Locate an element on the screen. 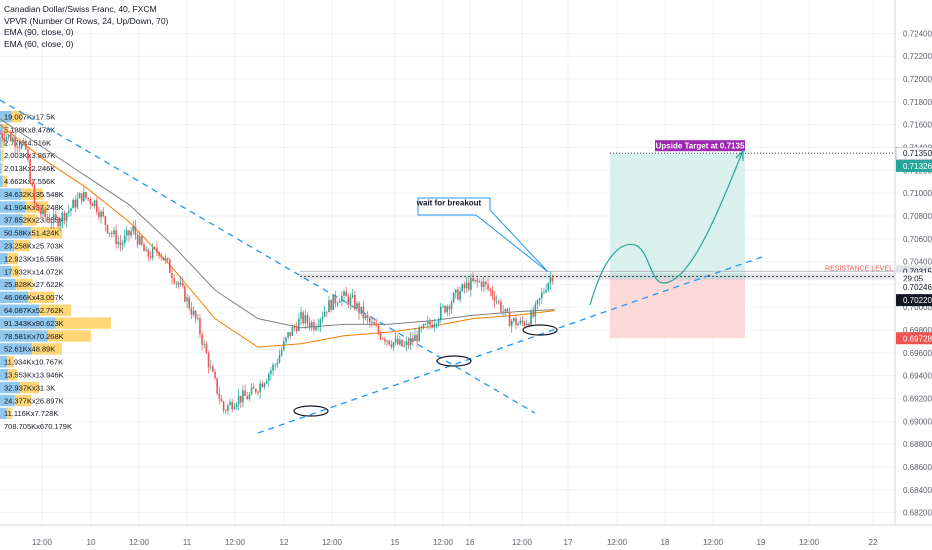  price-label-target-fill: 0.71326 is located at coordinates (917, 166).